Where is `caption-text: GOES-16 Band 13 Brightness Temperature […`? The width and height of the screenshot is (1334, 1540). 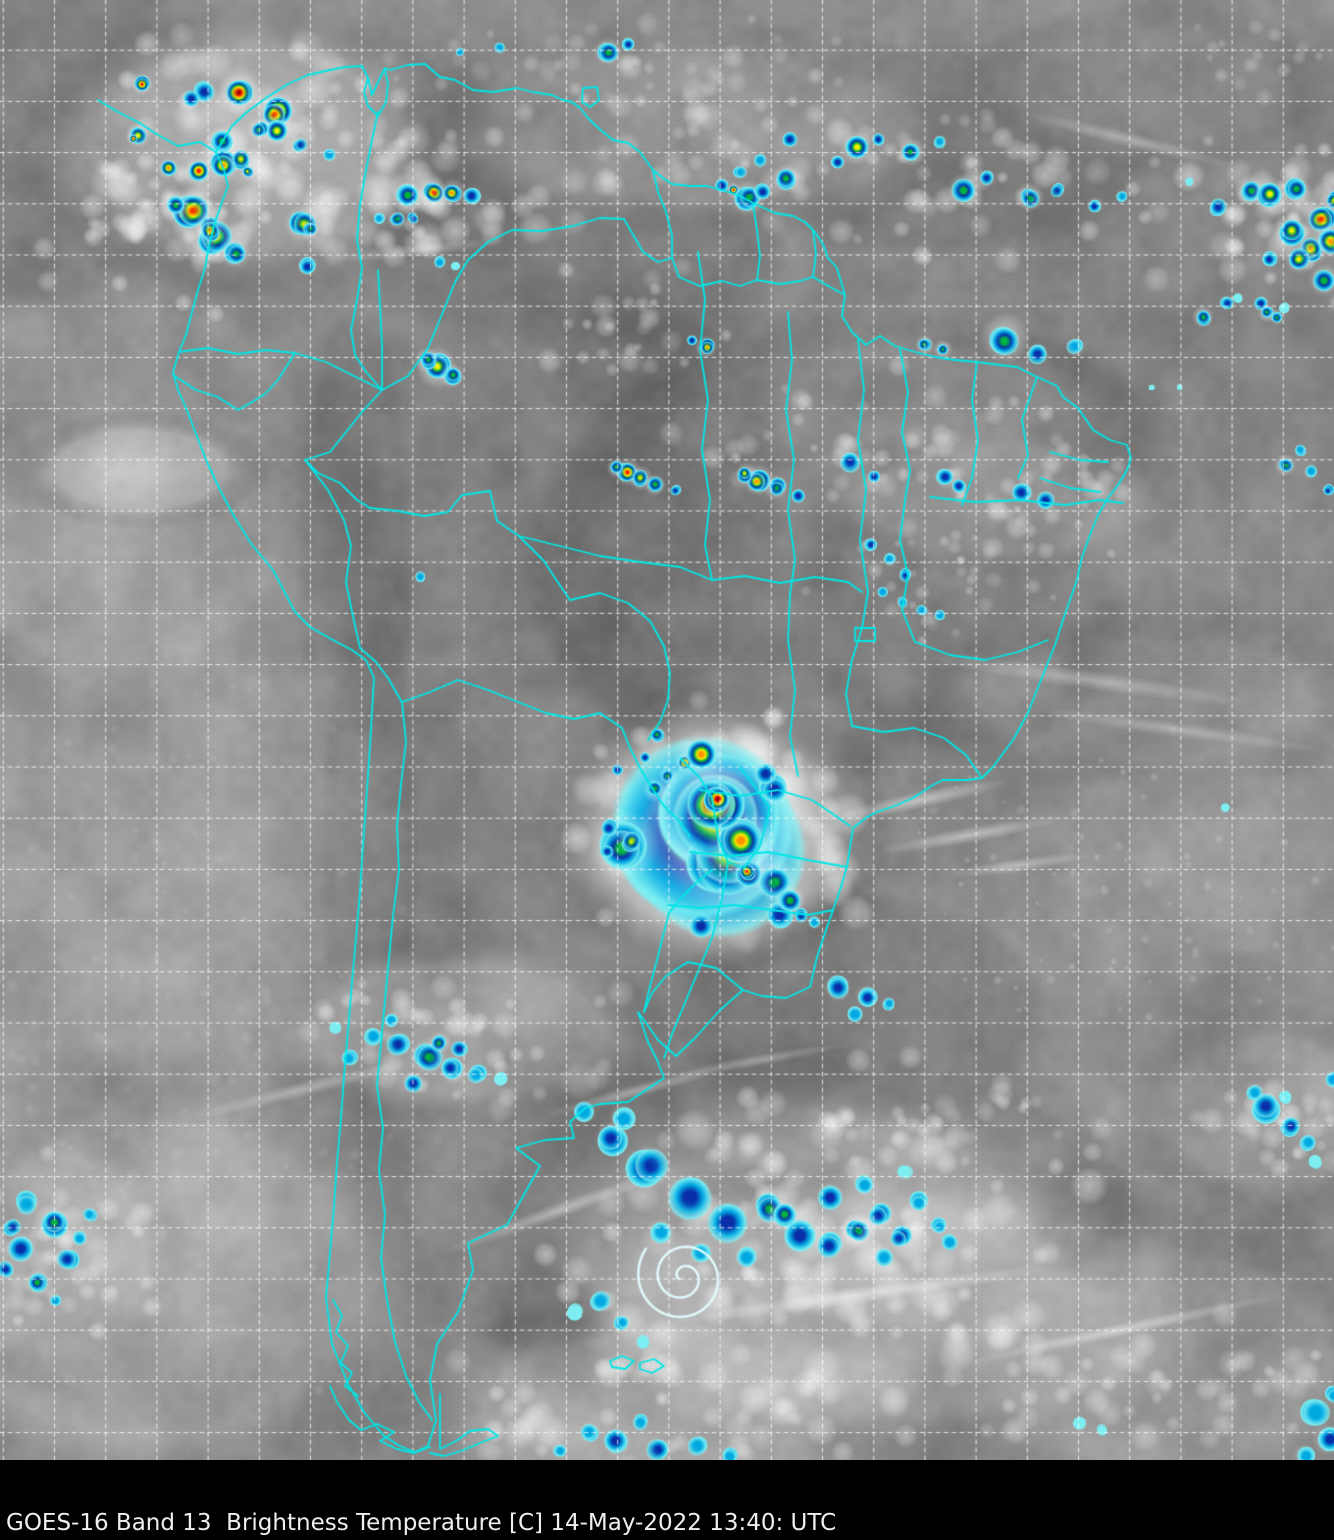 caption-text: GOES-16 Band 13 Brightness Temperature [… is located at coordinates (421, 1522).